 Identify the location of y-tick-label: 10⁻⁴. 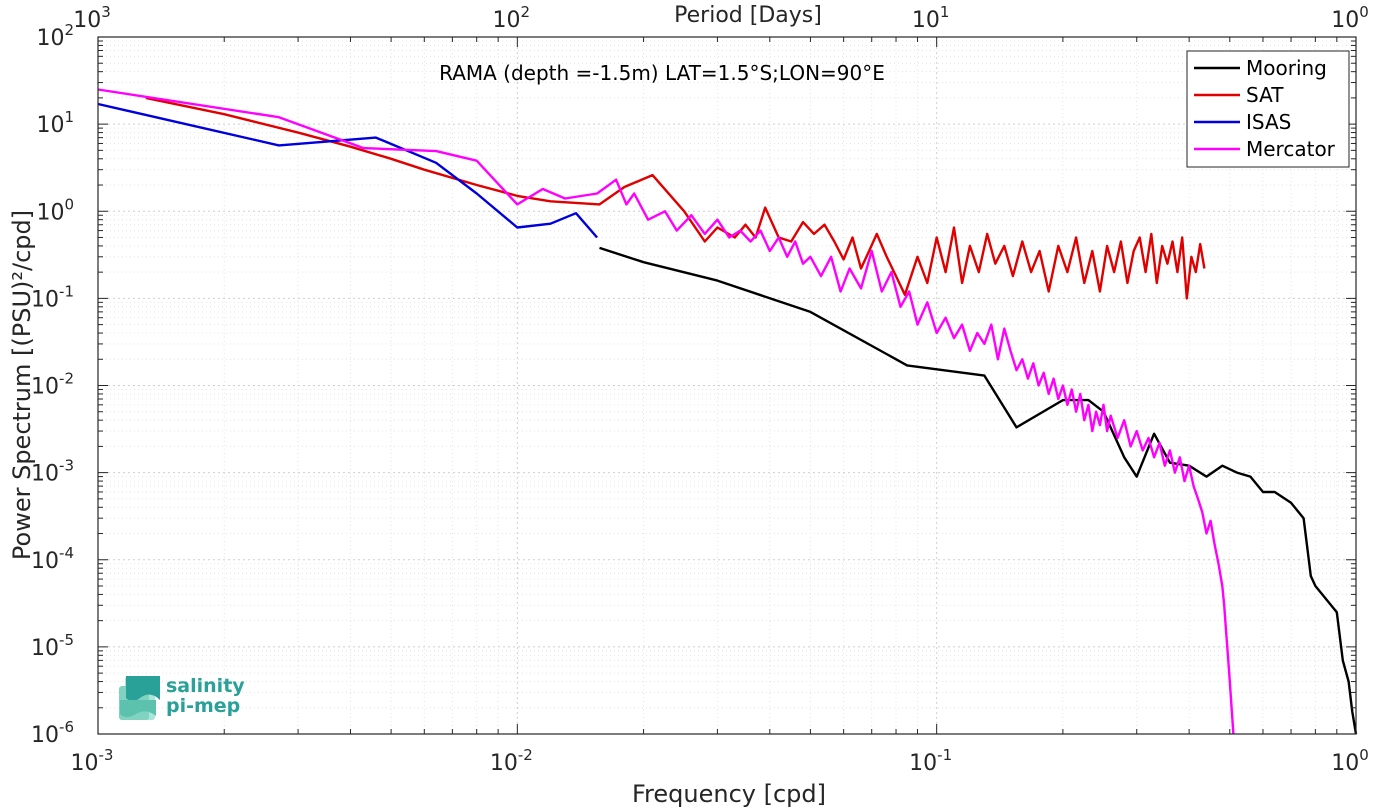
(52, 559).